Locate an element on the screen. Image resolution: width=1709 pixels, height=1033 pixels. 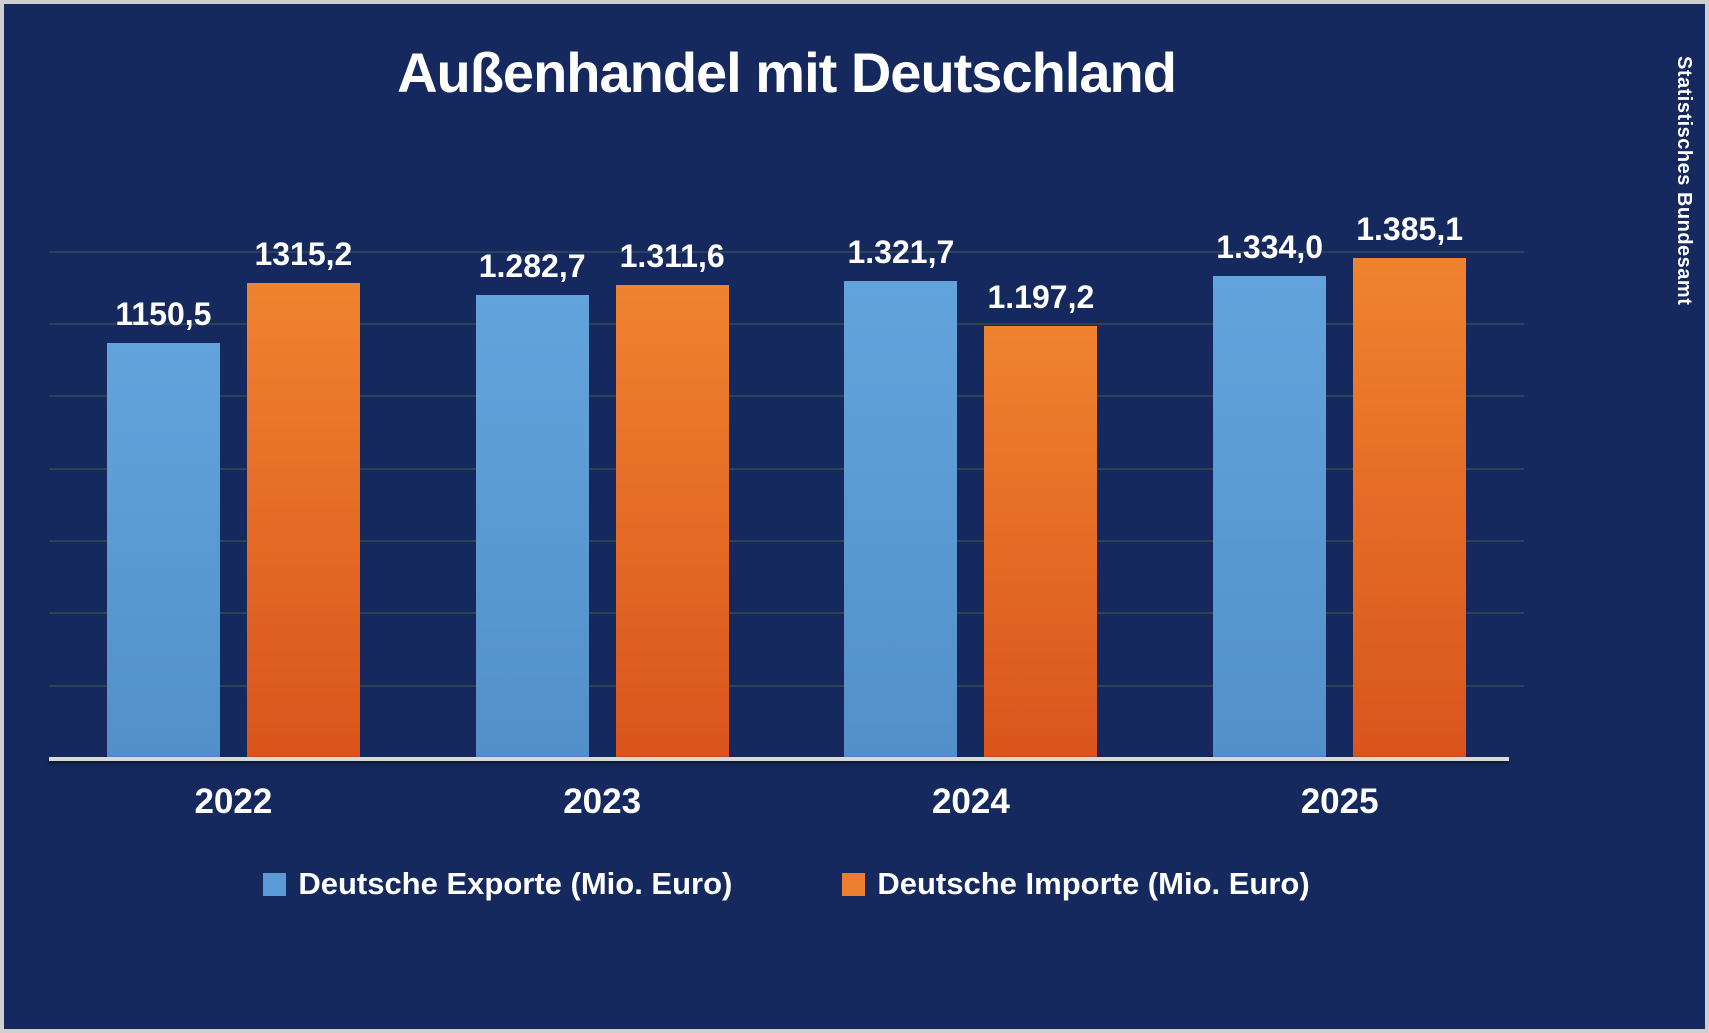
legend-item-importe: Deutsche Importe (Mio. Euro) is located at coordinates (1076, 884).